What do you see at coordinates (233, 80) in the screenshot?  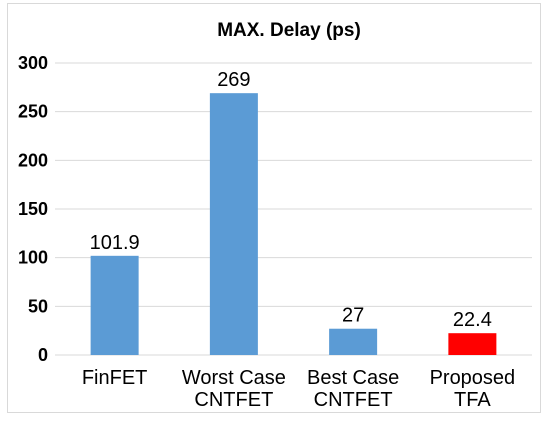 I see `data-label: 269` at bounding box center [233, 80].